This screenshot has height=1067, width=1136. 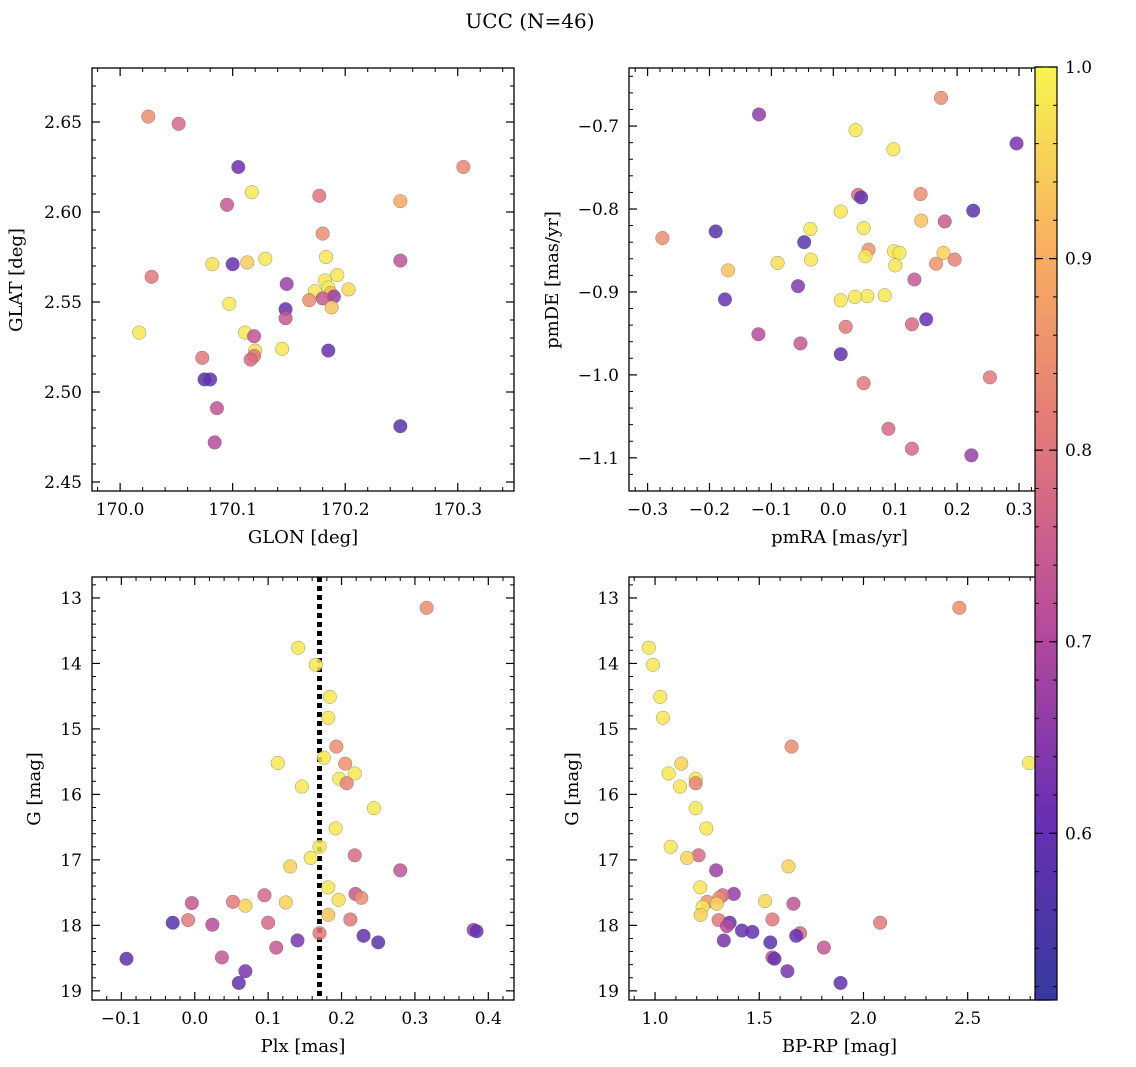 I want to click on x-tick-label: 170.3, so click(x=457, y=510).